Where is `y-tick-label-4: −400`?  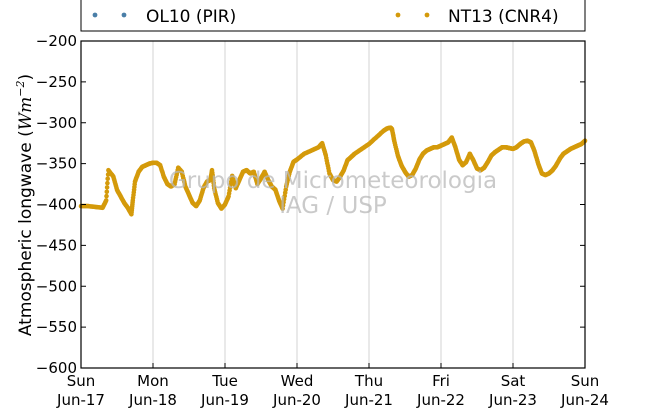 y-tick-label-4: −400 is located at coordinates (56, 205).